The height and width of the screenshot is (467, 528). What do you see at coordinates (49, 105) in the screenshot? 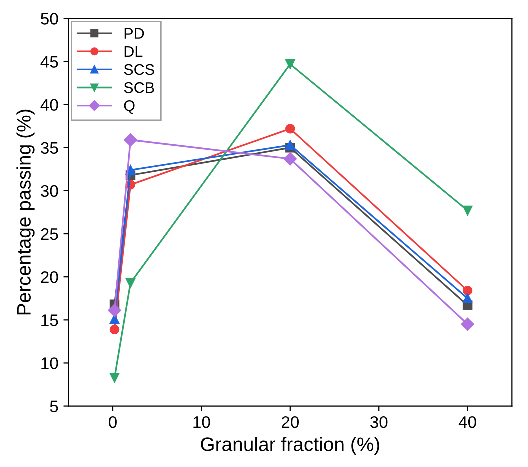
I see `y-tick-label: 40` at bounding box center [49, 105].